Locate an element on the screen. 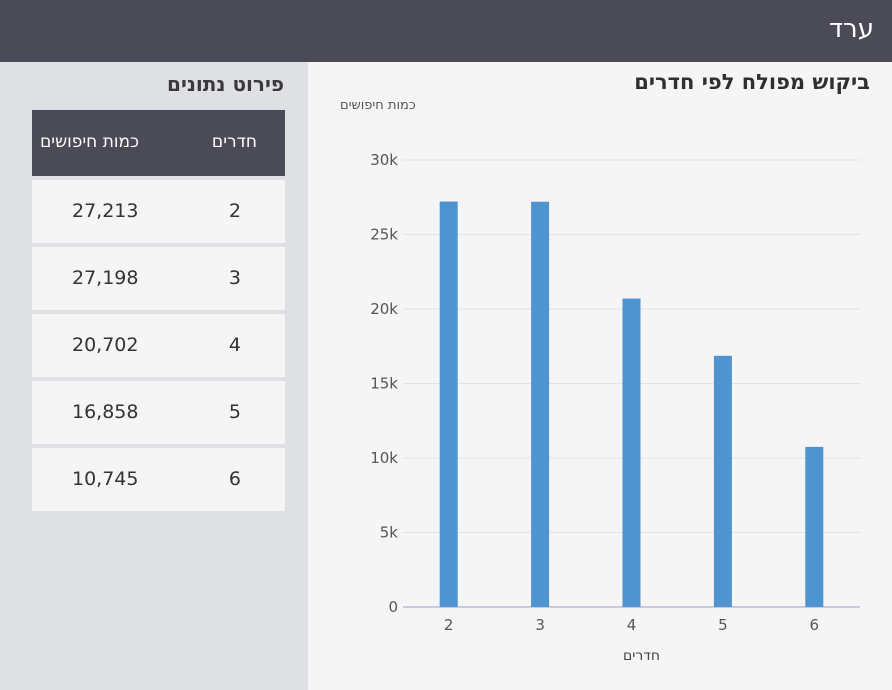 This screenshot has width=892, height=690. table-row: 2 27,213 is located at coordinates (158, 211).